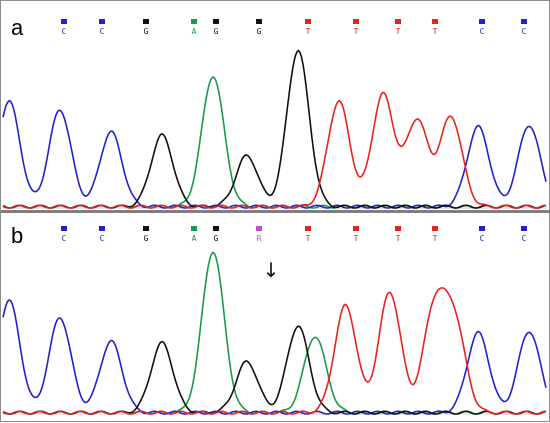 Image resolution: width=550 pixels, height=423 pixels. What do you see at coordinates (259, 238) in the screenshot?
I see `base-call-letter: R` at bounding box center [259, 238].